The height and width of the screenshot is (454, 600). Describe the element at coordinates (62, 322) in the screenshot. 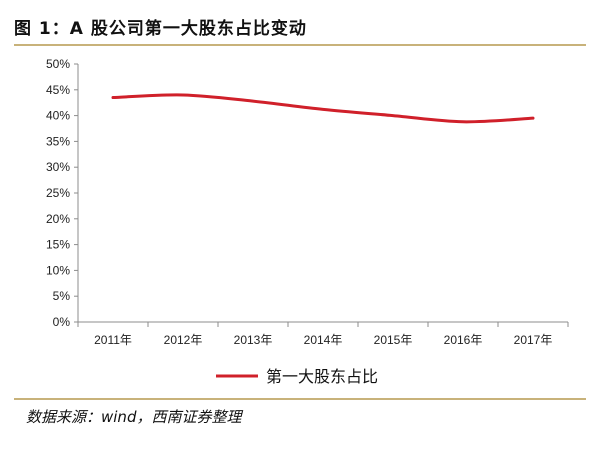

I see `y-tick-label: 0%` at that location.